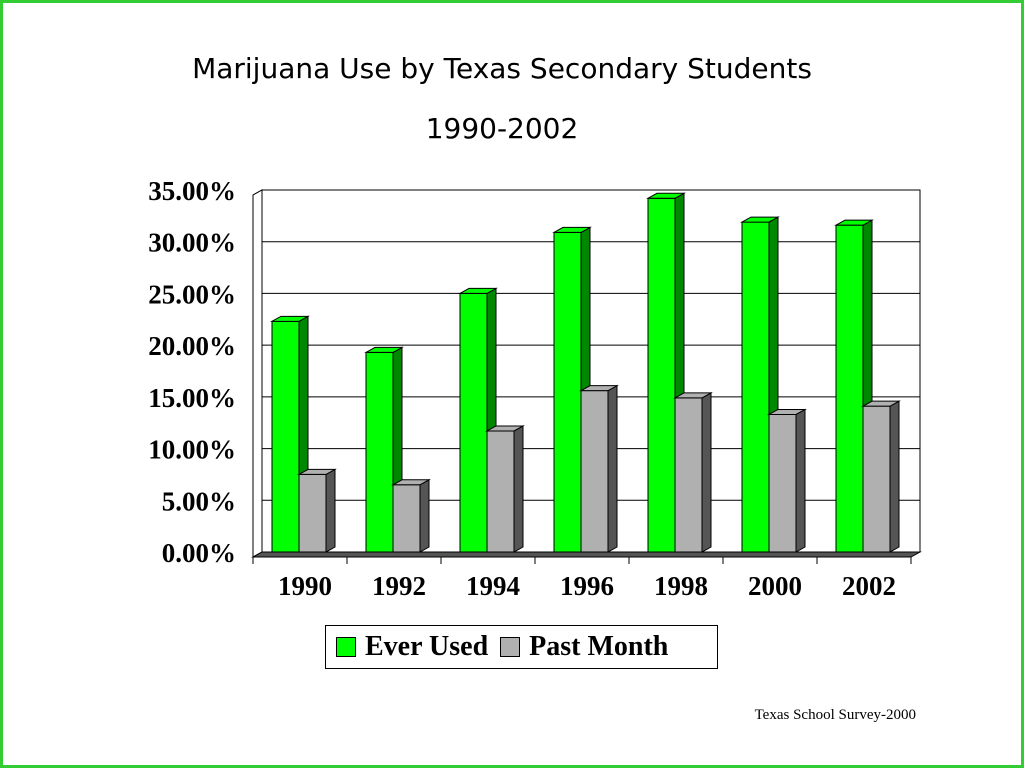 This screenshot has height=768, width=1024. I want to click on legend-label-past-month: Past Month, so click(599, 646).